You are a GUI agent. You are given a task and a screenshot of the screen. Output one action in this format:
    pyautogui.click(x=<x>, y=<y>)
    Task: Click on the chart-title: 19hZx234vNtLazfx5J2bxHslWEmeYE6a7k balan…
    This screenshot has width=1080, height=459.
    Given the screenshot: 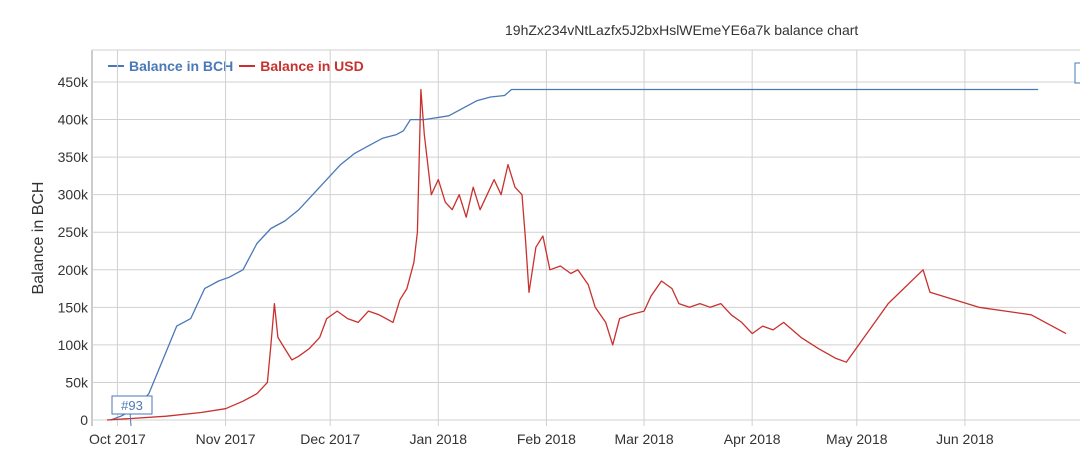 What is the action you would take?
    pyautogui.click(x=682, y=30)
    